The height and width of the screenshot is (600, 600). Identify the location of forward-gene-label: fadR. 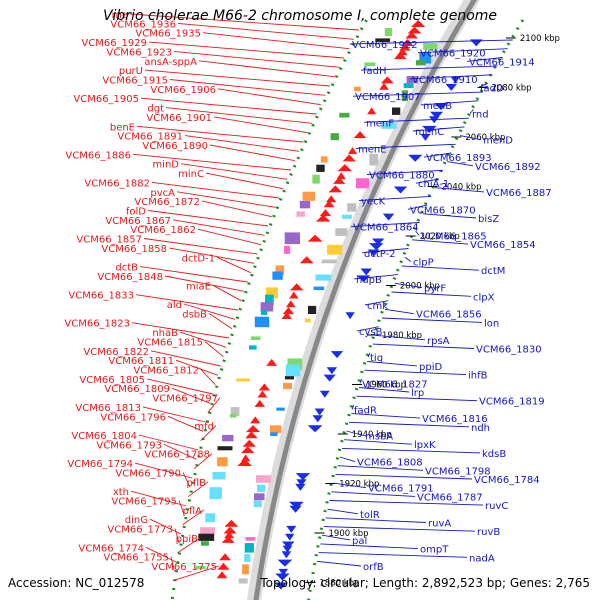
(365, 410).